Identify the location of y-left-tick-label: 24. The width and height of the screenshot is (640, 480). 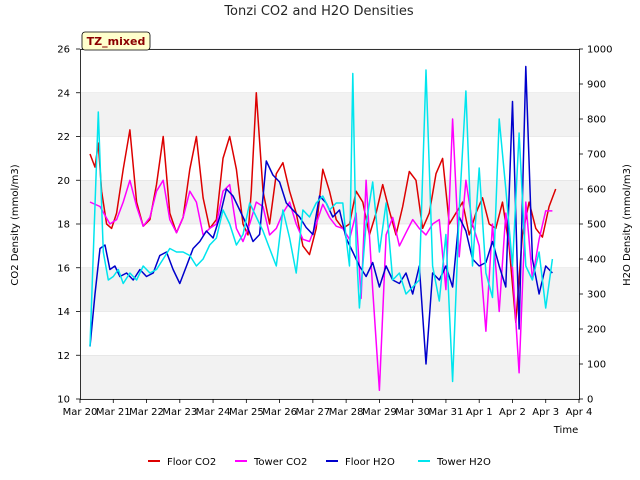
(63, 93).